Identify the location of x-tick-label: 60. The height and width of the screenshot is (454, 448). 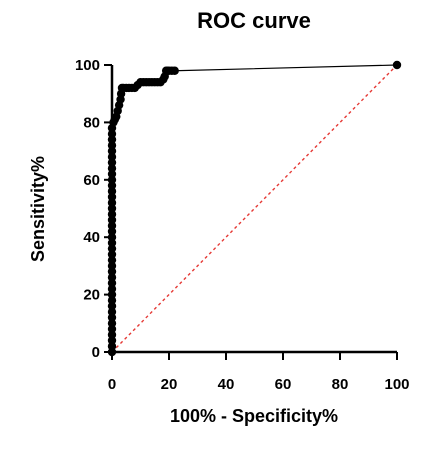
(283, 384).